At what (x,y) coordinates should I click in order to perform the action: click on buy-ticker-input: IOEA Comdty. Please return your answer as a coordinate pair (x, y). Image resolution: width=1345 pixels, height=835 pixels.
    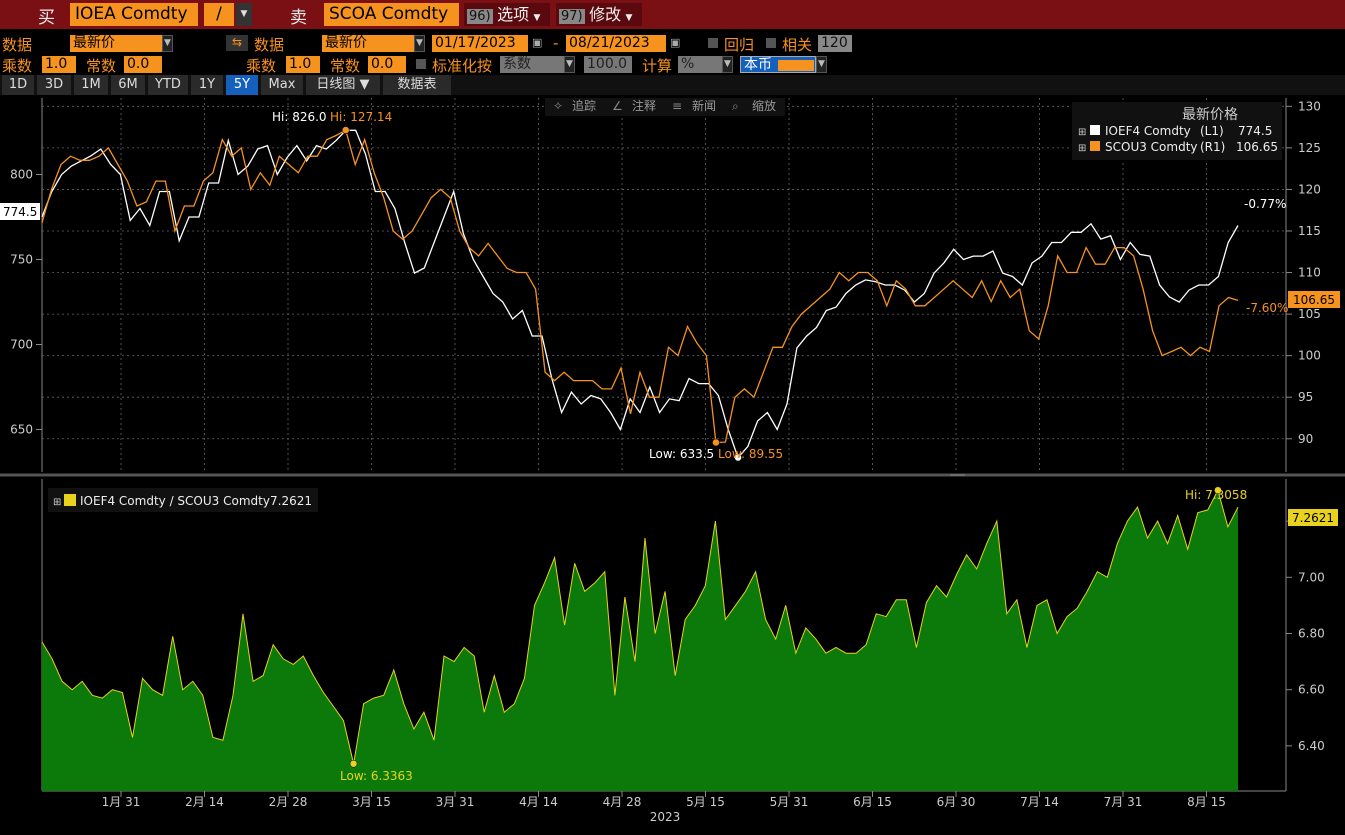
    Looking at the image, I should click on (134, 14).